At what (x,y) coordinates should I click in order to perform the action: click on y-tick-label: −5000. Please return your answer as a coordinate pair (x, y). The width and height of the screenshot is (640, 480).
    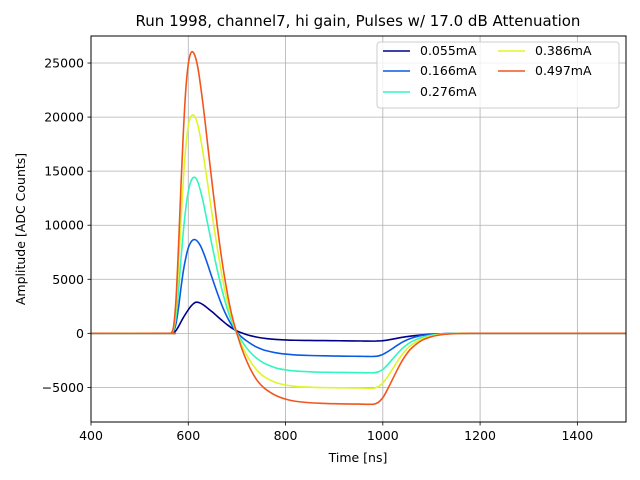
    Looking at the image, I should click on (63, 387).